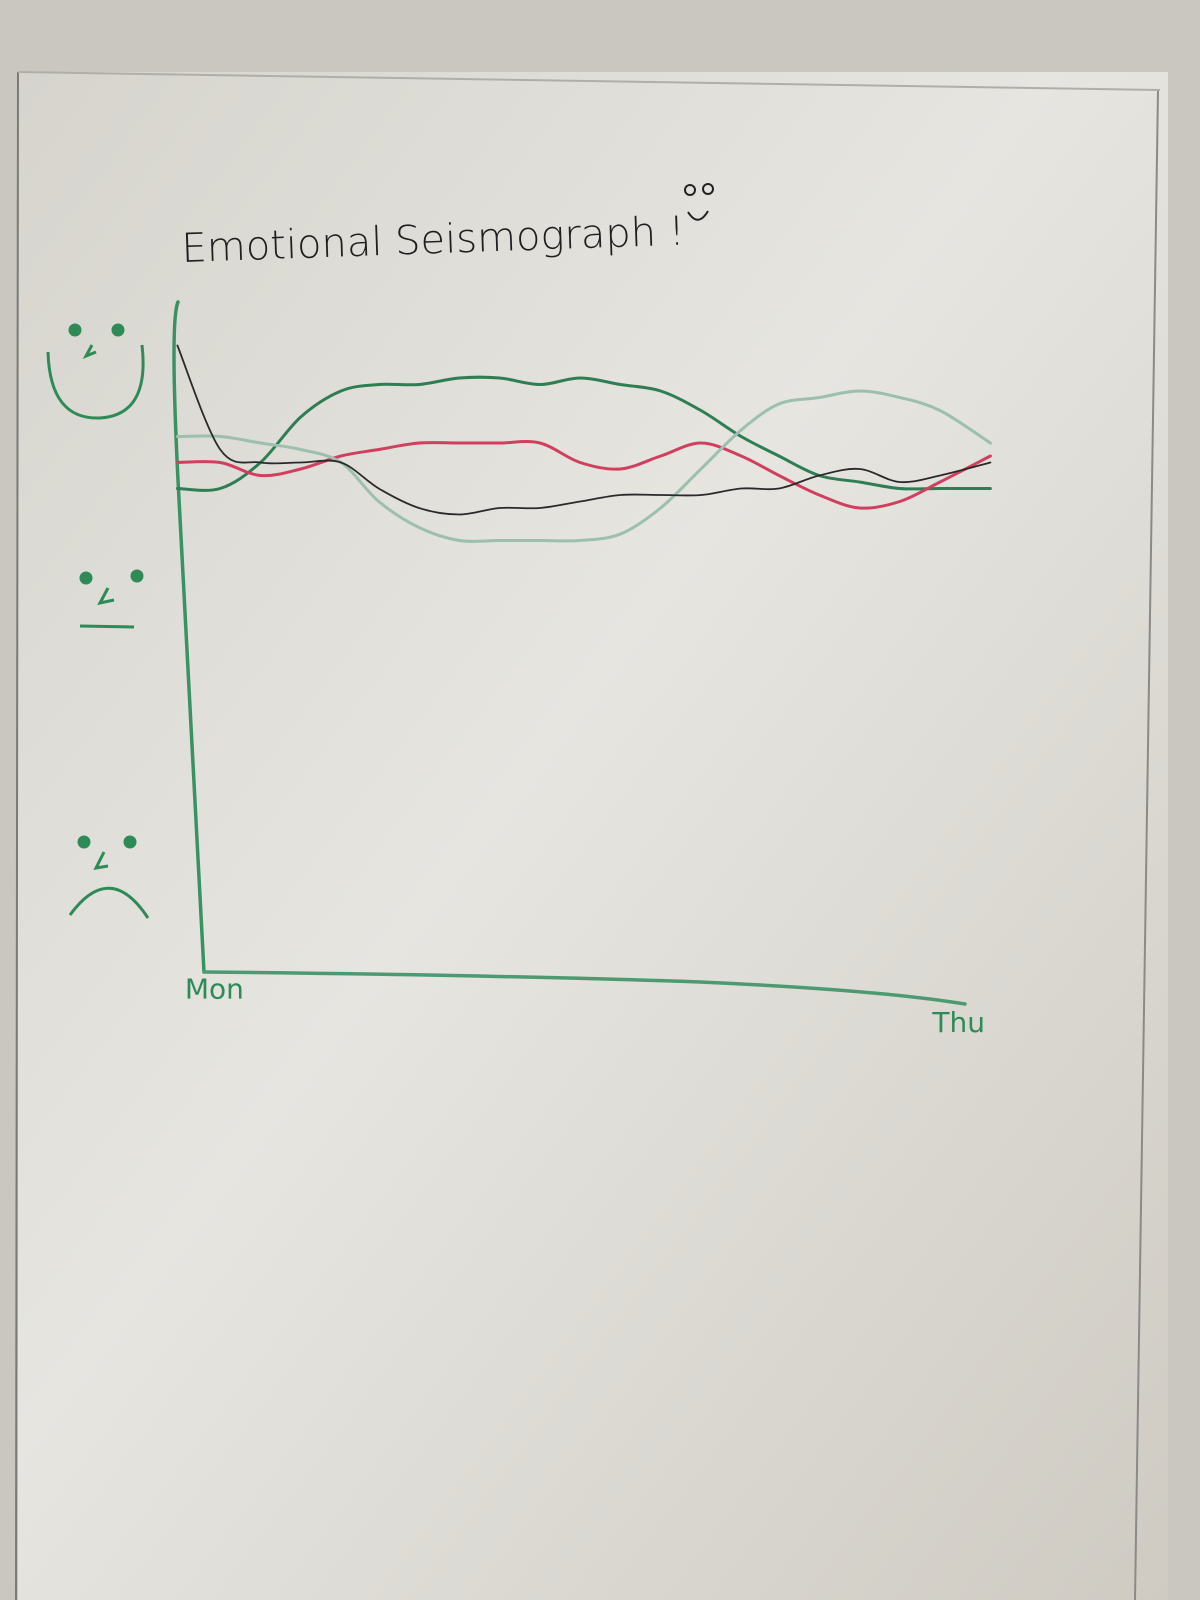  I want to click on sad-face, so click(109, 877).